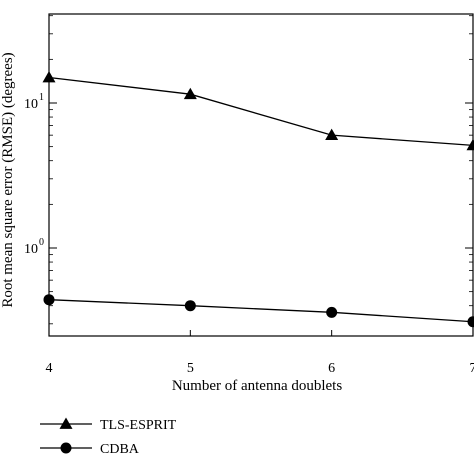 This screenshot has height=474, width=474. Describe the element at coordinates (108, 437) in the screenshot. I see `legend: TLS-ESPRIT CDBA` at that location.